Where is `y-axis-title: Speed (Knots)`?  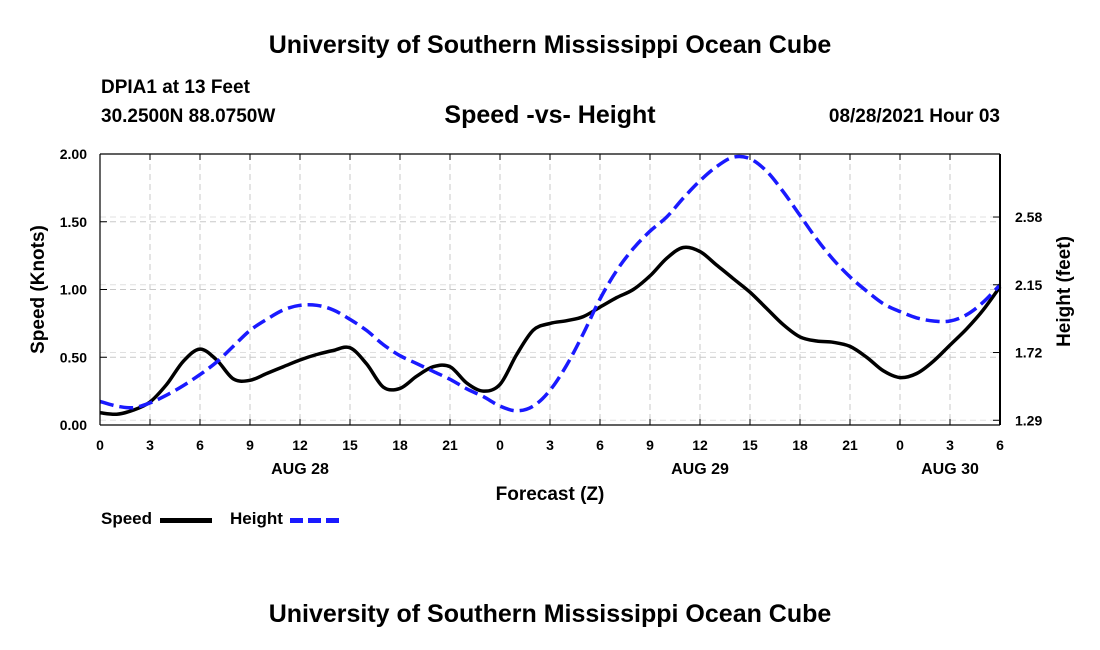 y-axis-title: Speed (Knots) is located at coordinates (38, 289).